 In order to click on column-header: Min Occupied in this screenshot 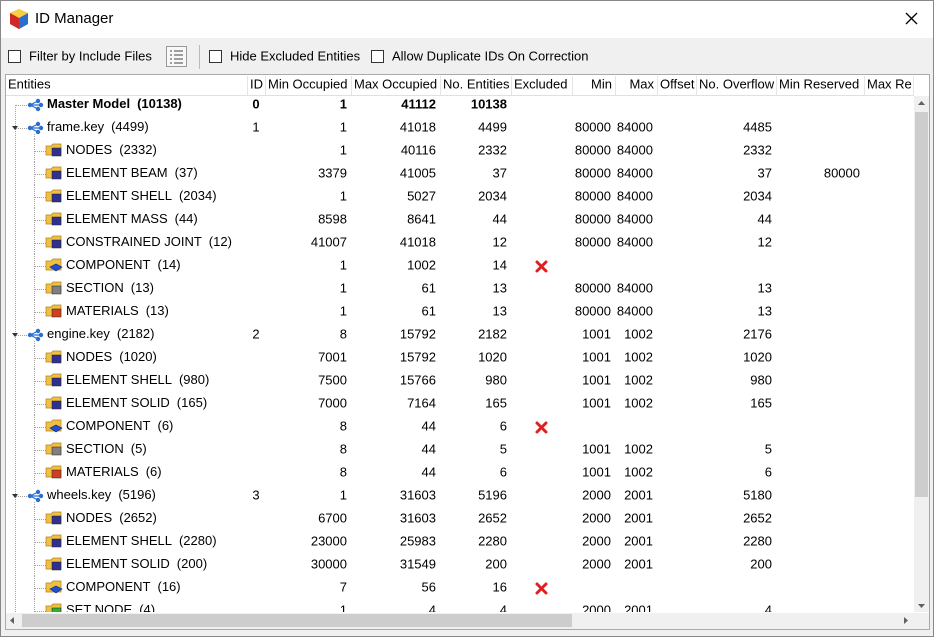, I will do `click(307, 83)`.